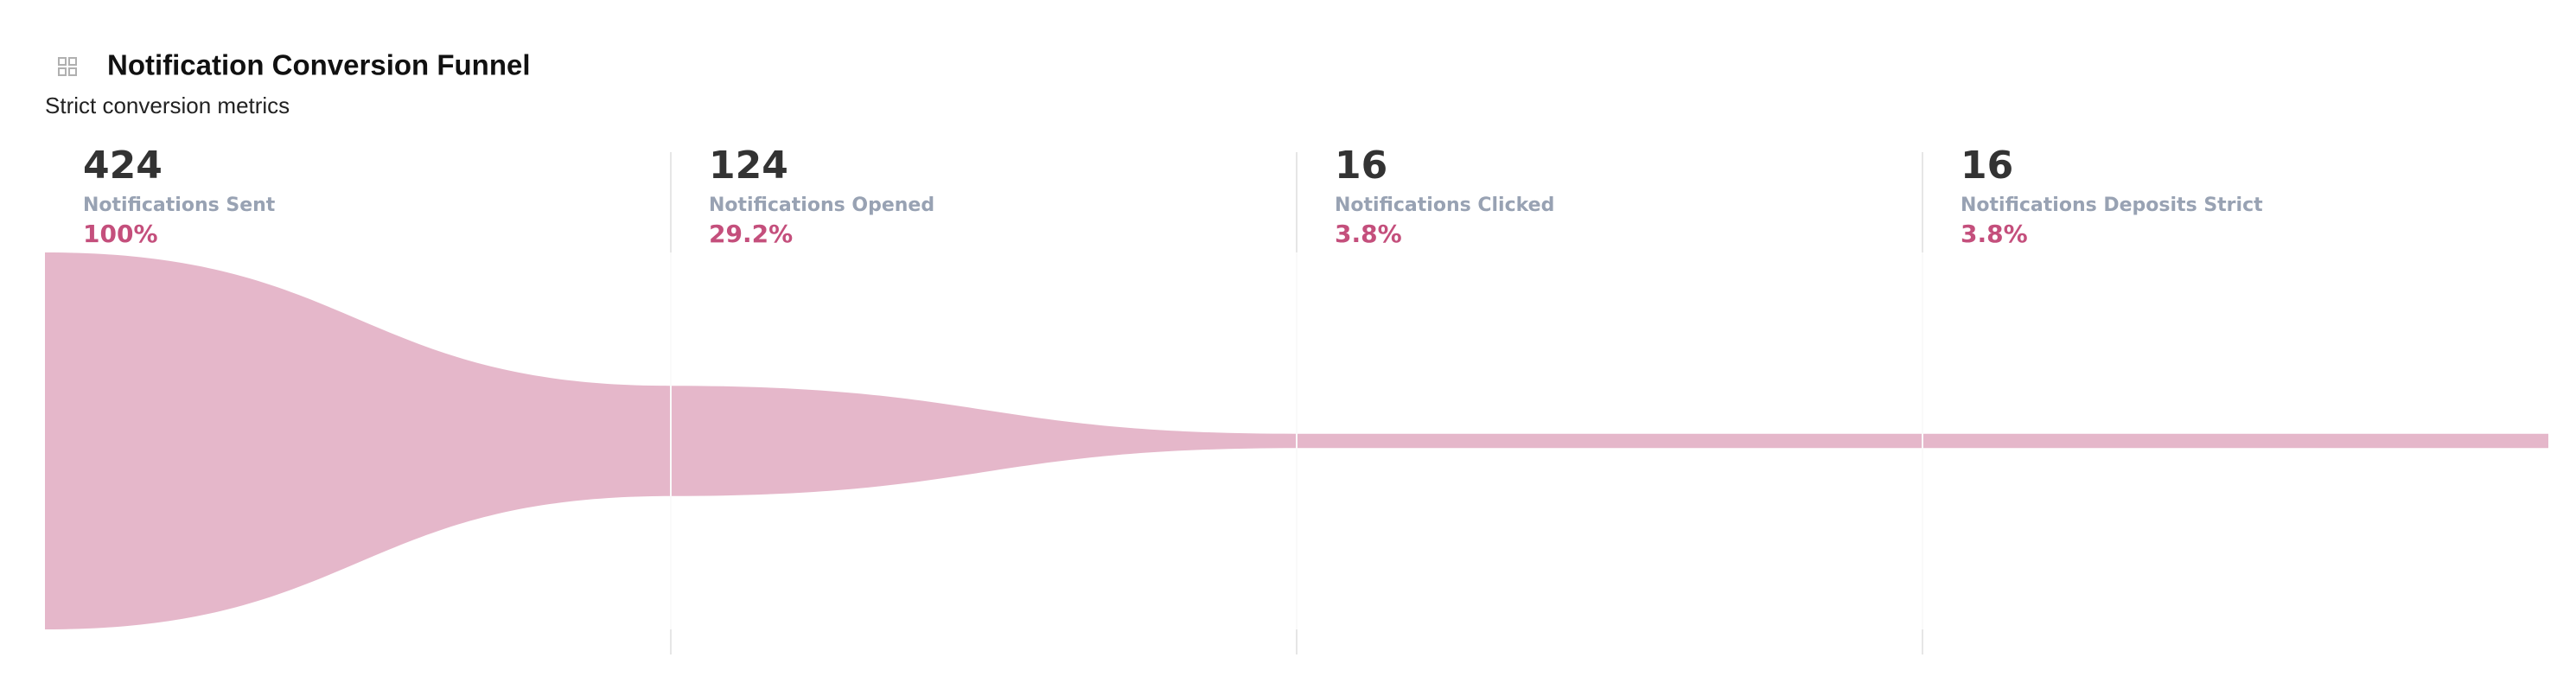  Describe the element at coordinates (179, 205) in the screenshot. I see `stage-label: Notifications Sent` at that location.